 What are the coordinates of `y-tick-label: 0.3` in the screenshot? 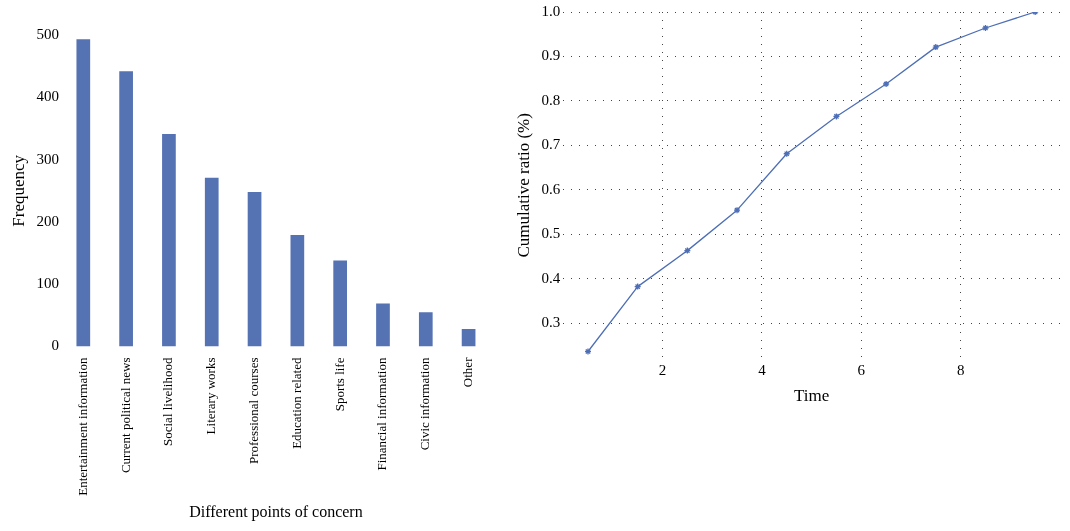 It's located at (551, 321).